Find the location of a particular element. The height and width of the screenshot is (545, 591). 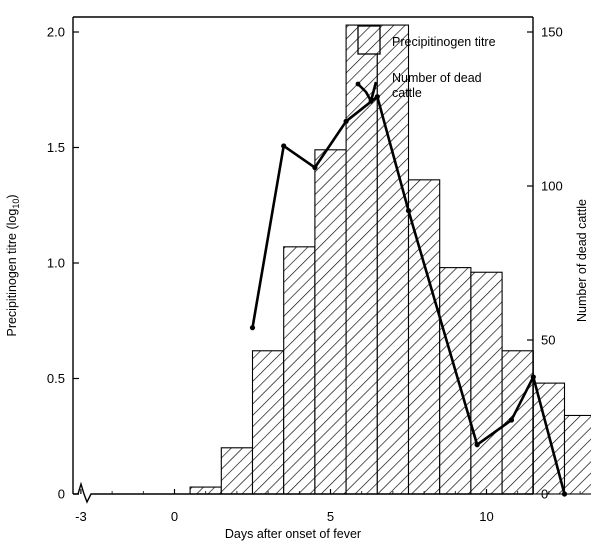

legend-label-cattle: Number of dead cattle is located at coordinates (437, 85).